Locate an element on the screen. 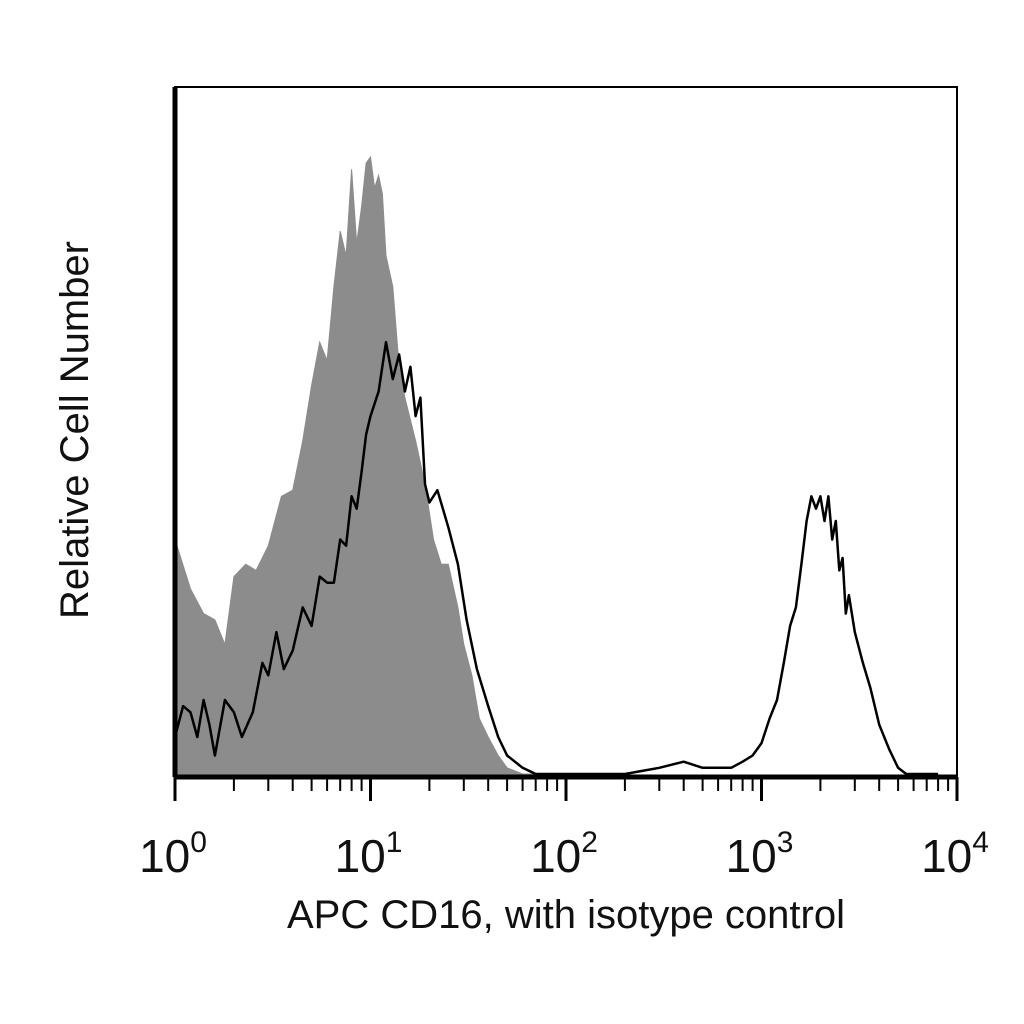 The width and height of the screenshot is (1024, 1024). x-tick-label: 10⁰ is located at coordinates (173, 854).